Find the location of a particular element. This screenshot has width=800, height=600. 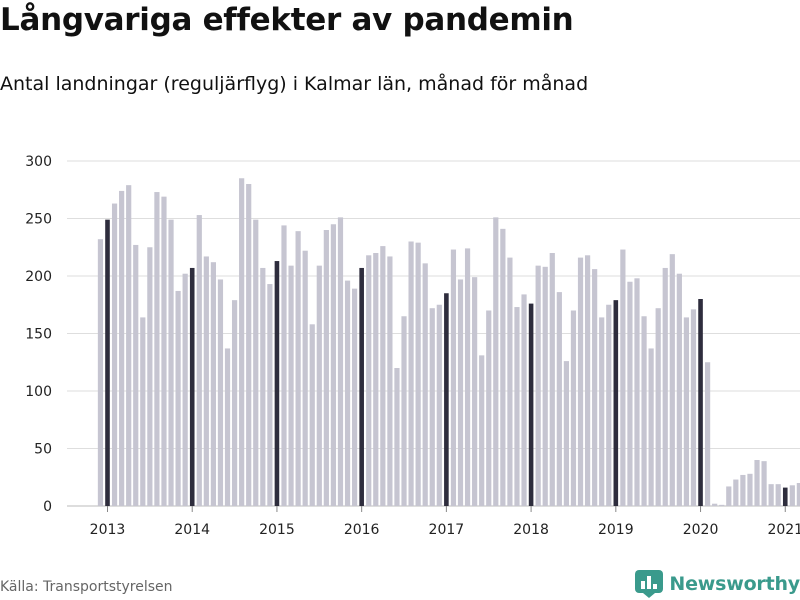

x-tick-label: 2020 is located at coordinates (701, 530).